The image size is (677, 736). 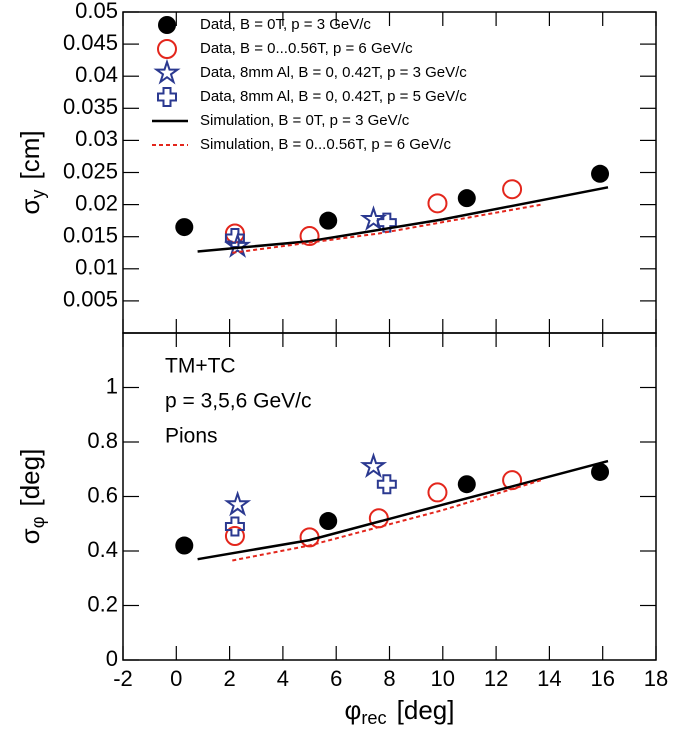 I want to click on x-axis-label-sub: rec, so click(x=373, y=718).